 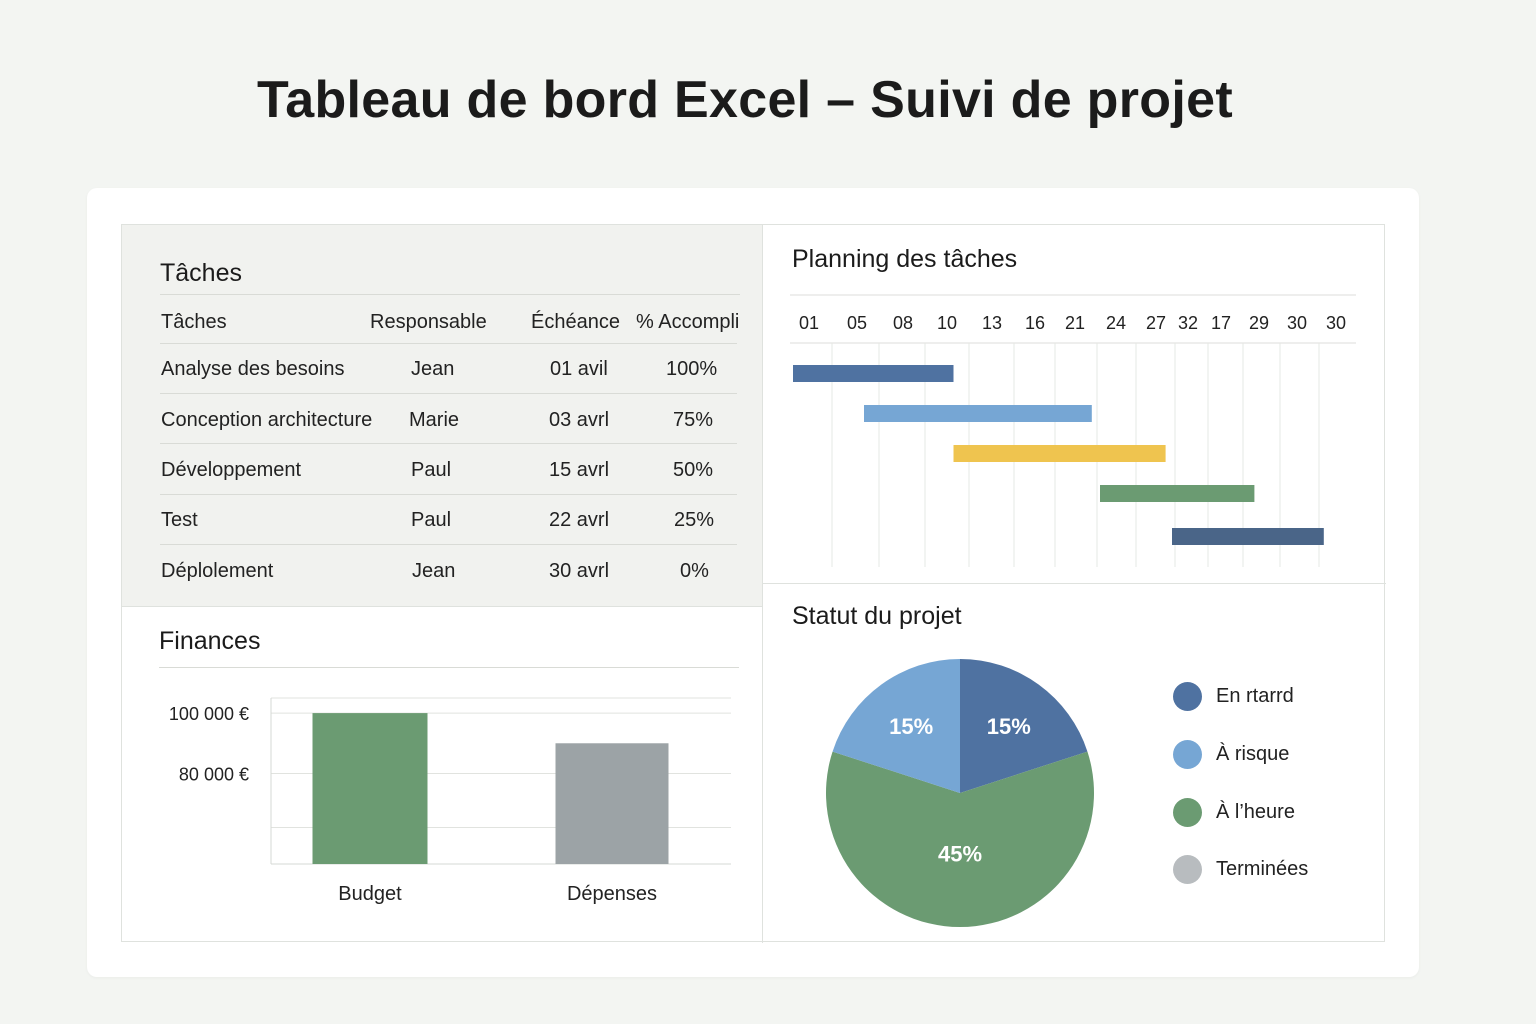 What do you see at coordinates (857, 323) in the screenshot?
I see `x-tick-label: 05` at bounding box center [857, 323].